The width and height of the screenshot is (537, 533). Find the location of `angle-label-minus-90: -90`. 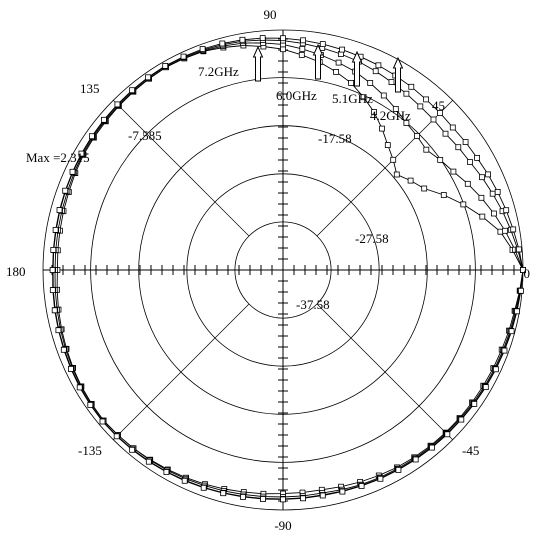

angle-label-minus-90: -90 is located at coordinates (282, 525).